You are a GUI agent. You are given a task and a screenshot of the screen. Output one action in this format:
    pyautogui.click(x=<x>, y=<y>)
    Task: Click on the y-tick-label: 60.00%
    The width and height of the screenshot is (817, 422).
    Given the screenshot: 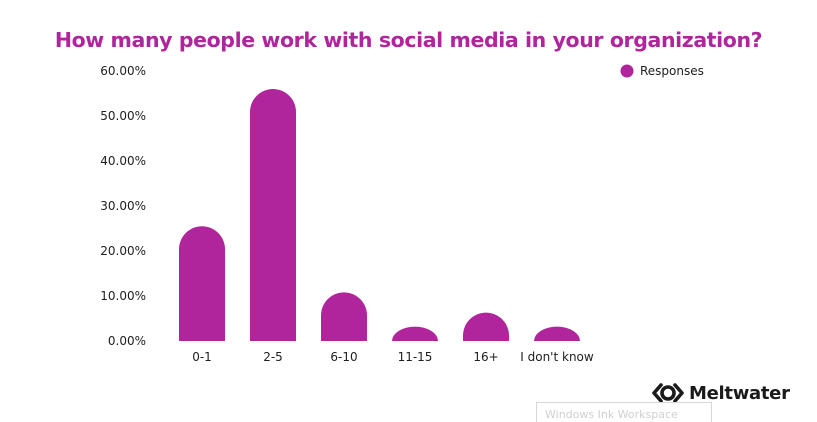 What is the action you would take?
    pyautogui.click(x=123, y=71)
    